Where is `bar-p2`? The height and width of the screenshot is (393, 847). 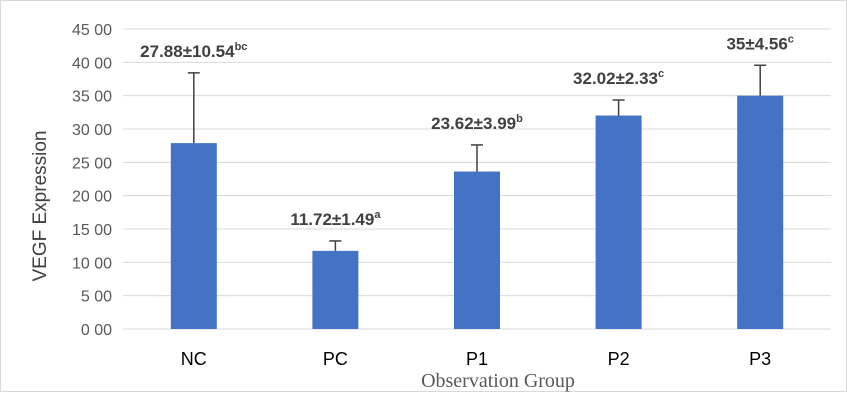 bar-p2 is located at coordinates (618, 222).